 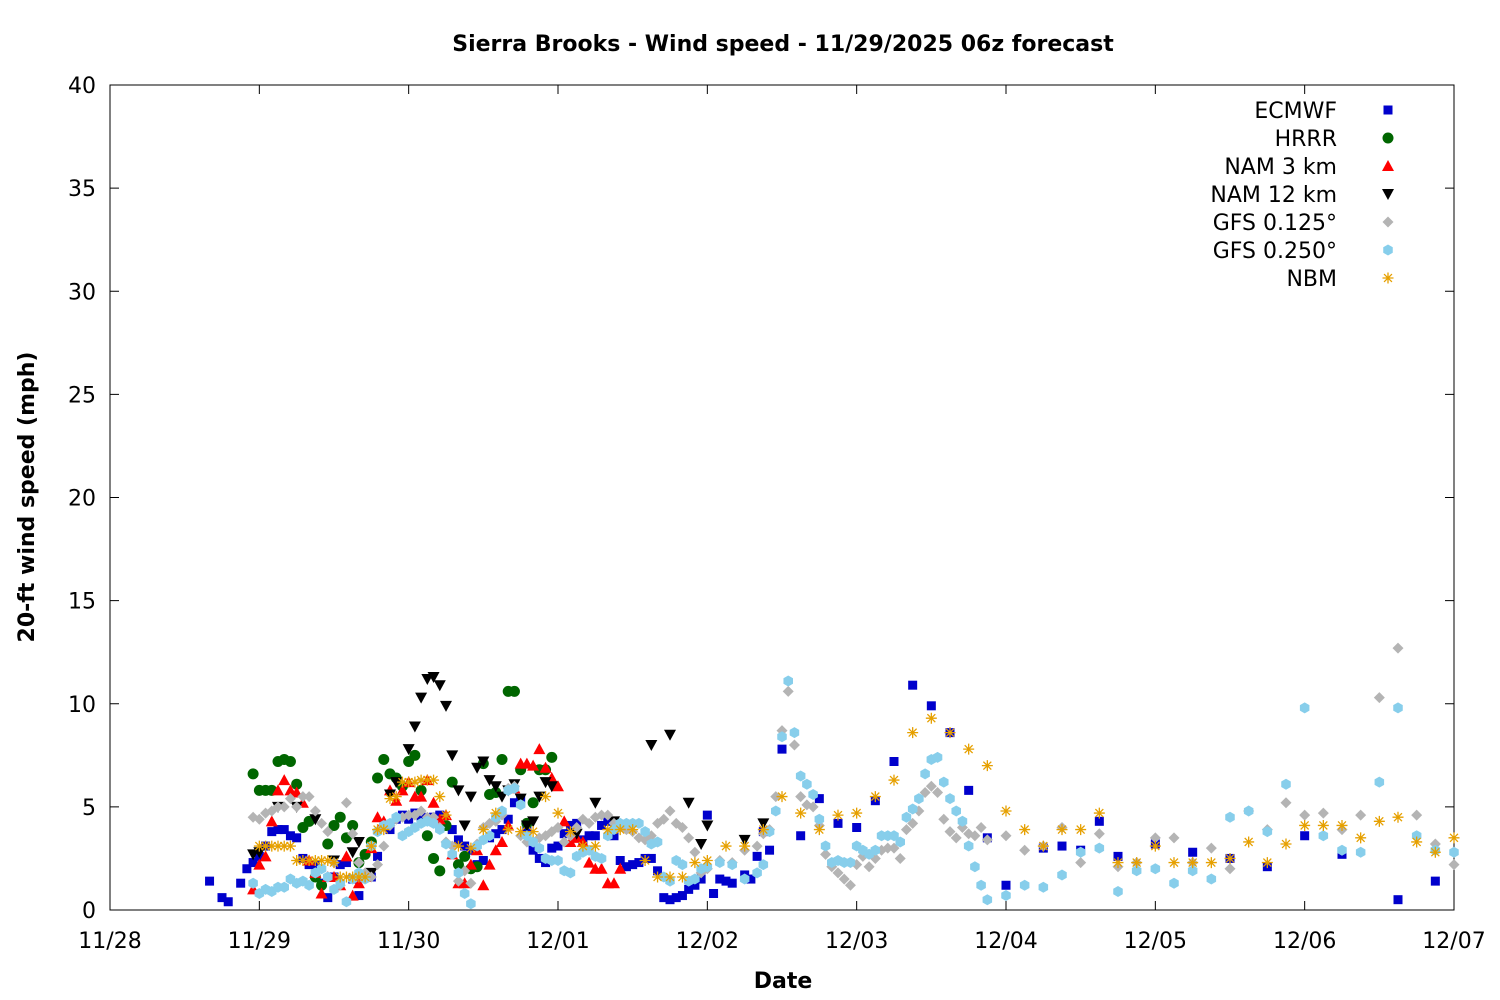 I want to click on y-axis-label: 20-ft wind speed (mph), so click(x=27, y=497).